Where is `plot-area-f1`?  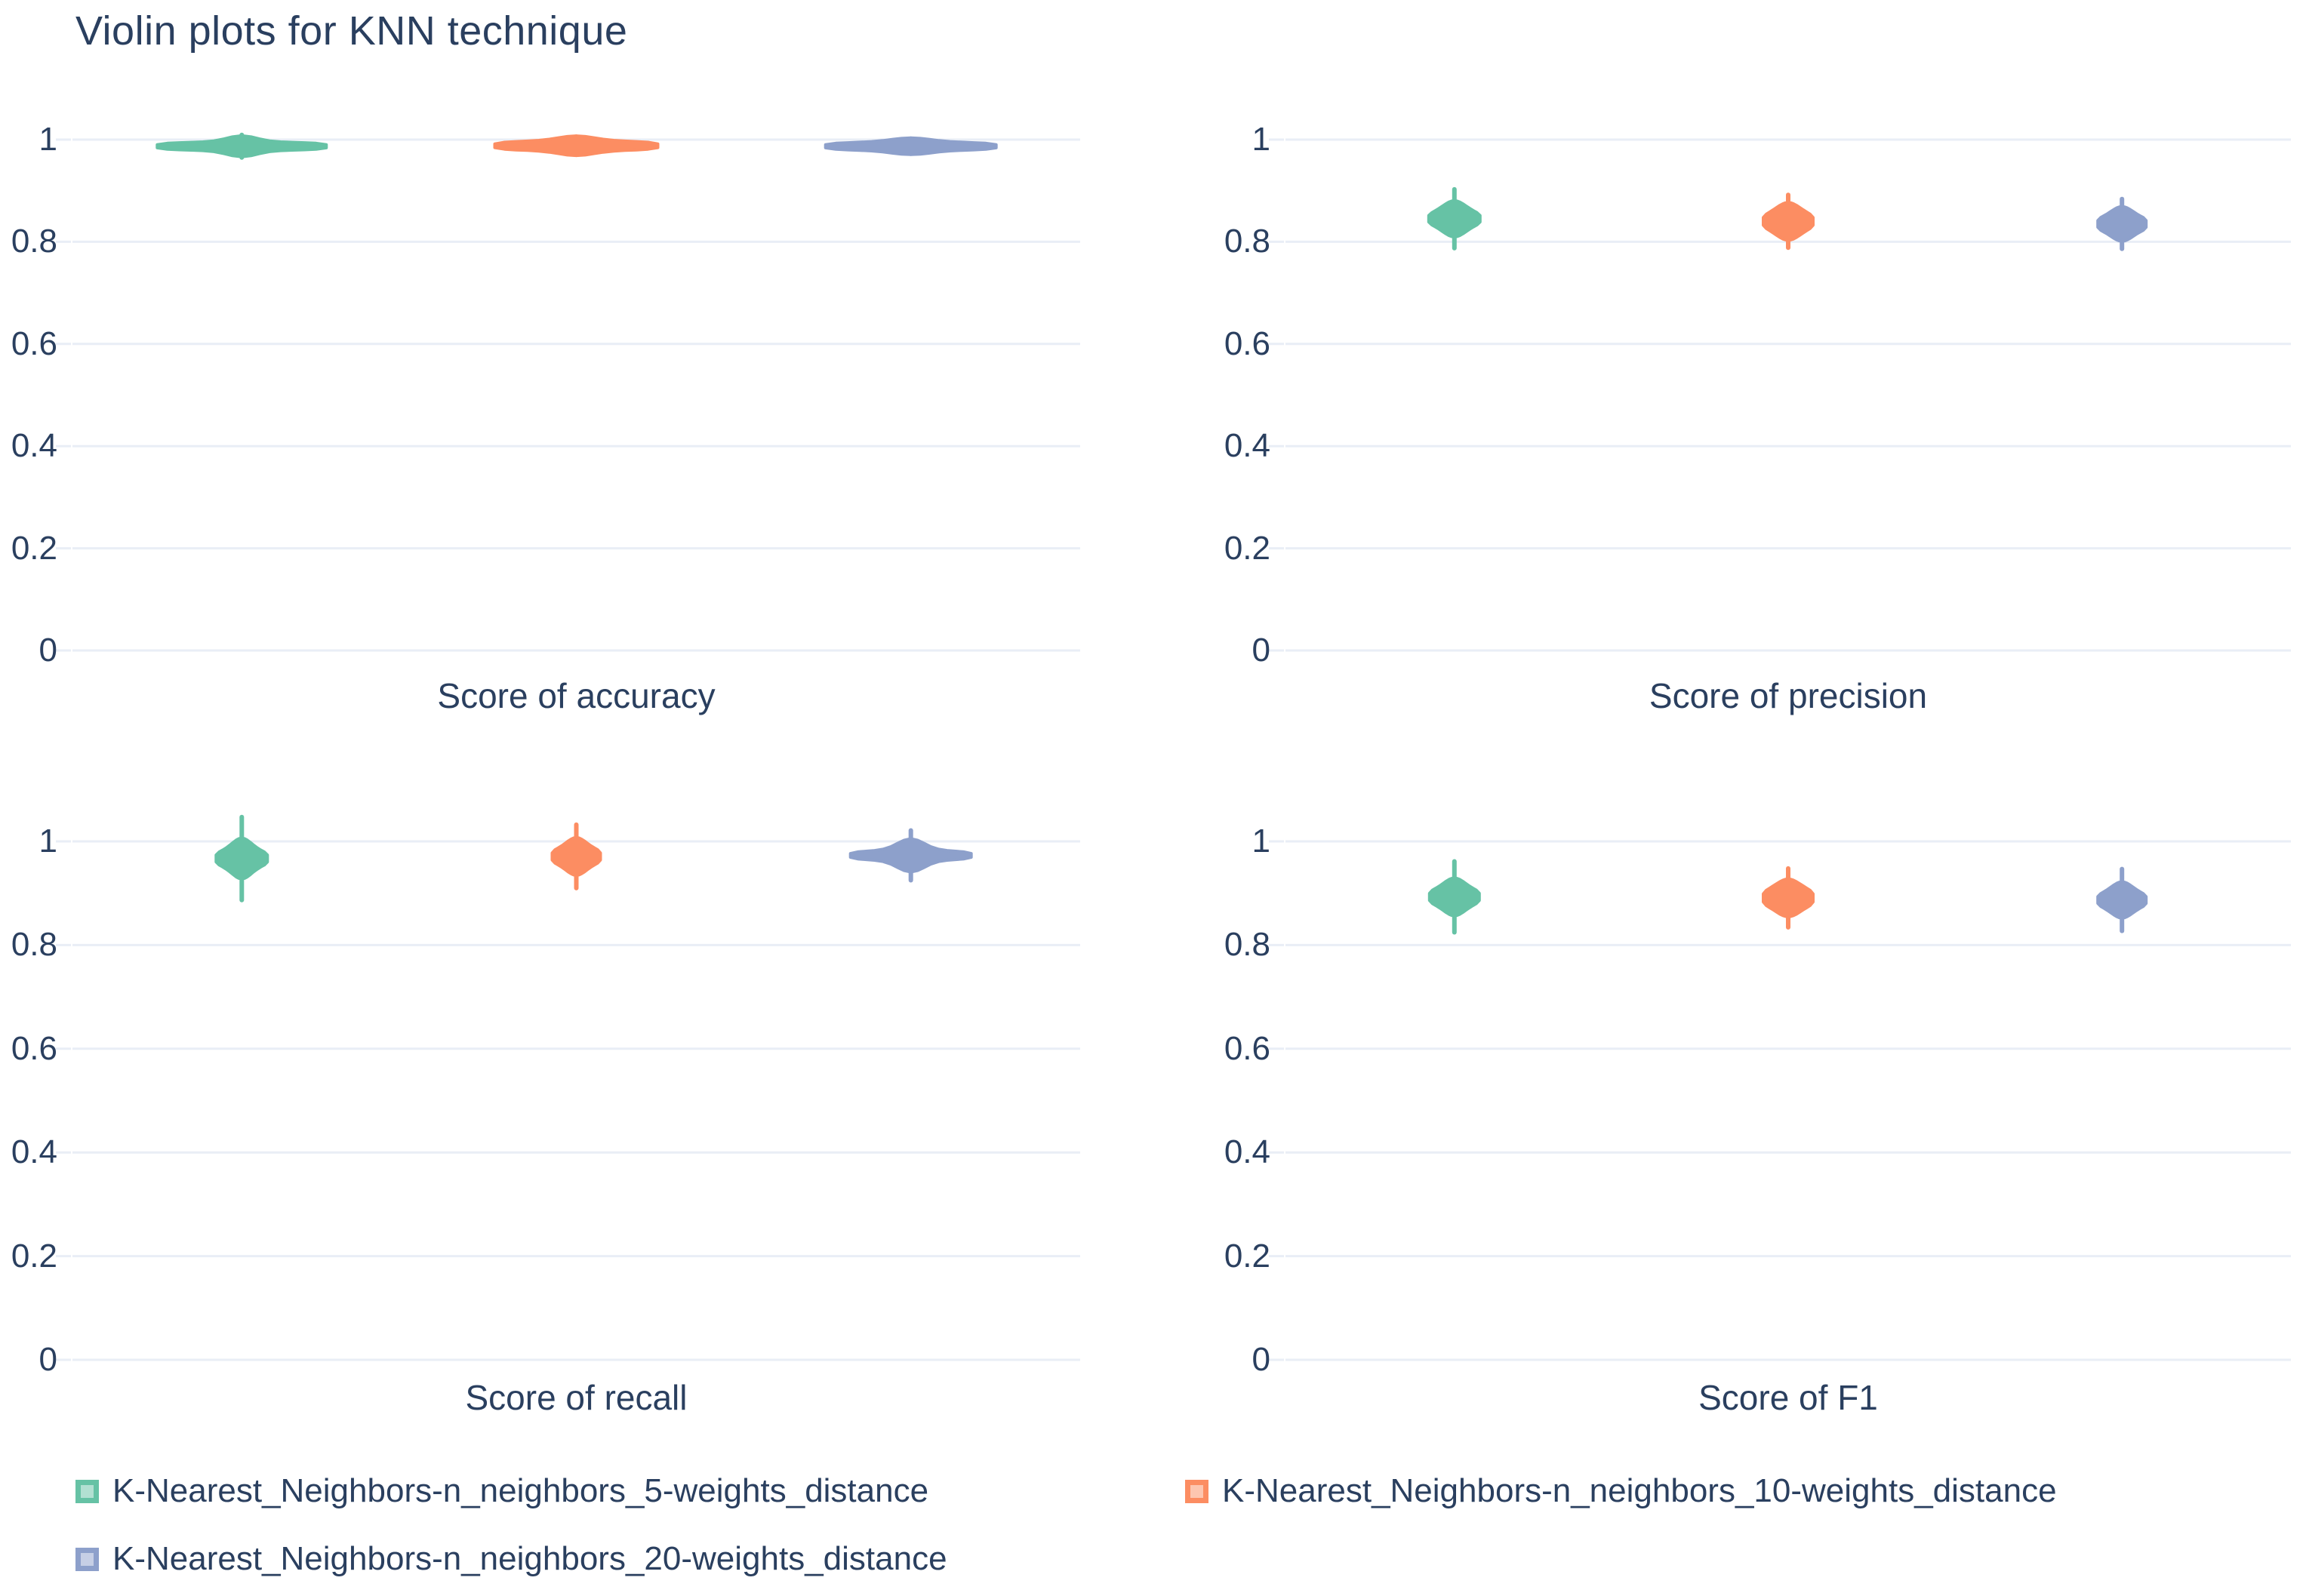 plot-area-f1 is located at coordinates (1780, 1100).